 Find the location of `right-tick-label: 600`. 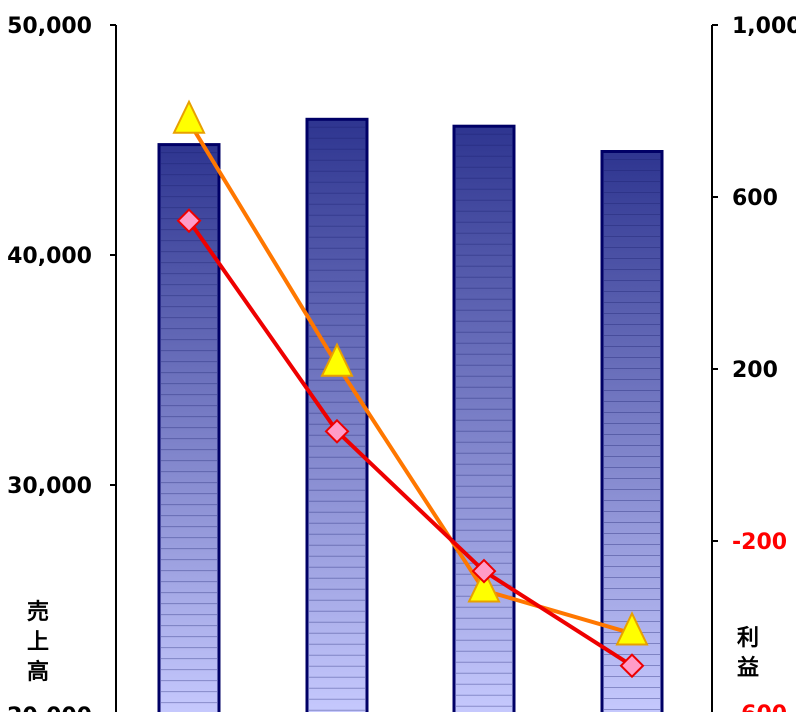

right-tick-label: 600 is located at coordinates (755, 198).